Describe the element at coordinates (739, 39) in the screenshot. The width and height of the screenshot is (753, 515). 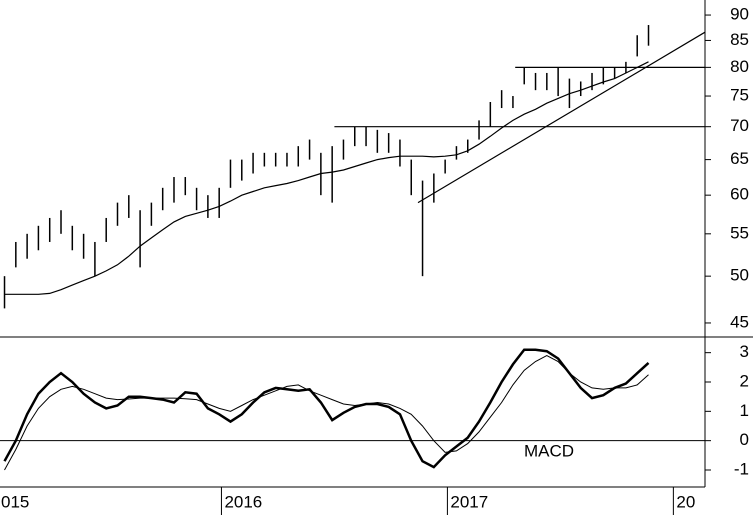
I see `y-tick-label: 85` at that location.